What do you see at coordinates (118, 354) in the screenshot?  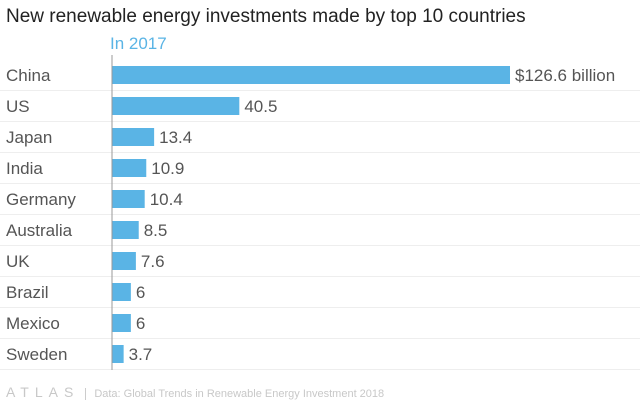 I see `bar-sweden` at bounding box center [118, 354].